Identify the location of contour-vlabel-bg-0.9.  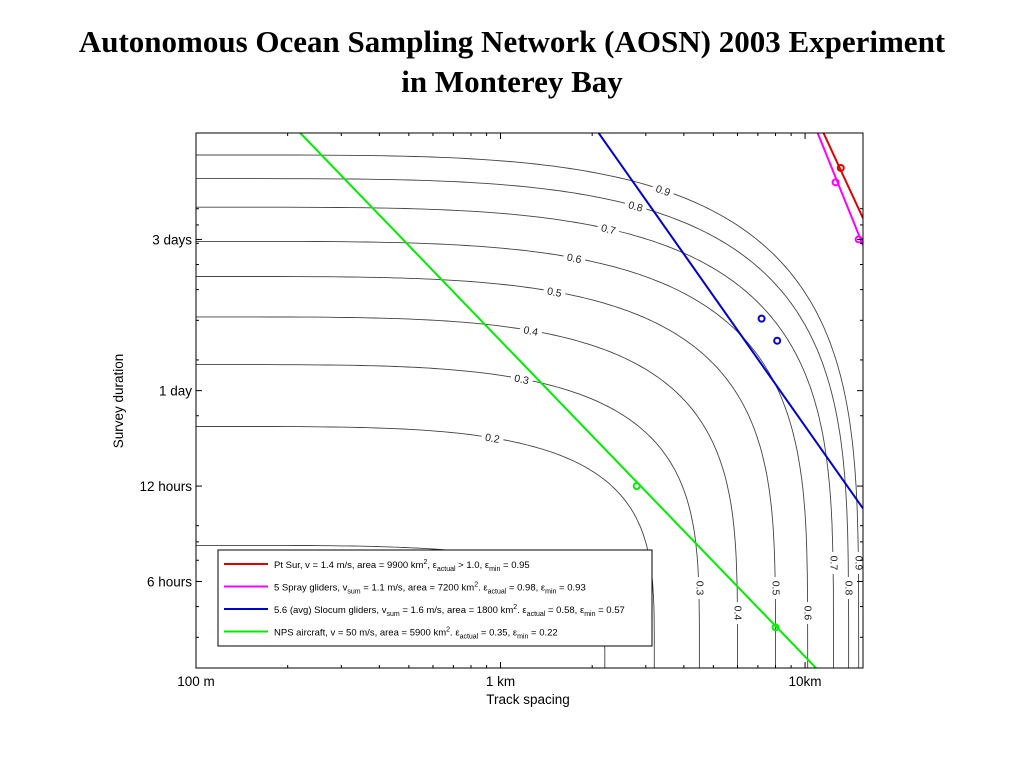
(859, 563).